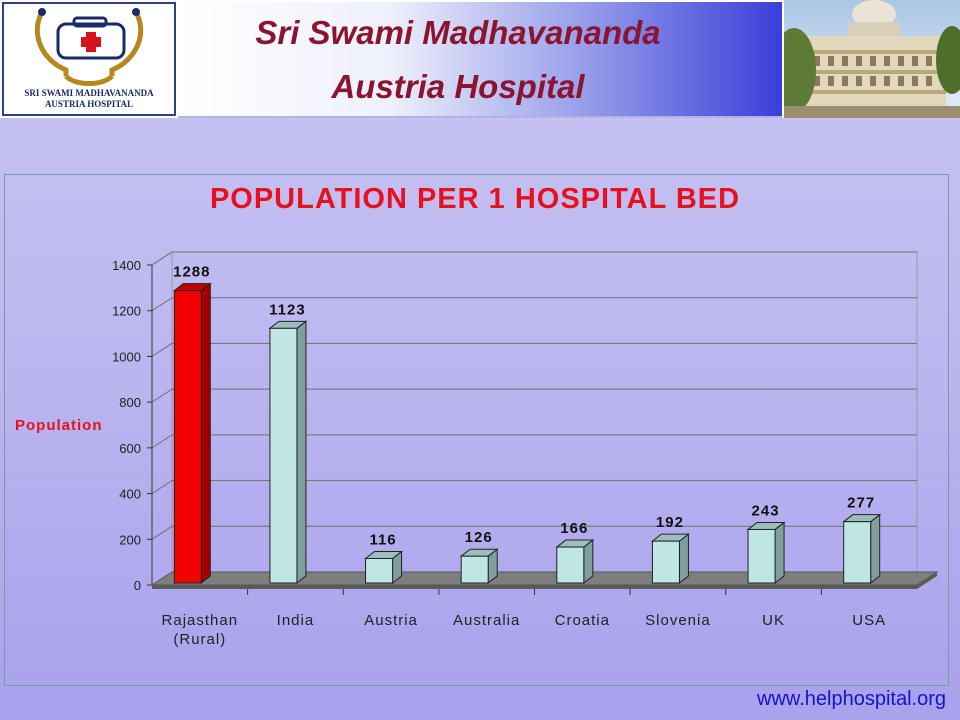 The image size is (960, 720). I want to click on x-tick-label: UK, so click(773, 620).